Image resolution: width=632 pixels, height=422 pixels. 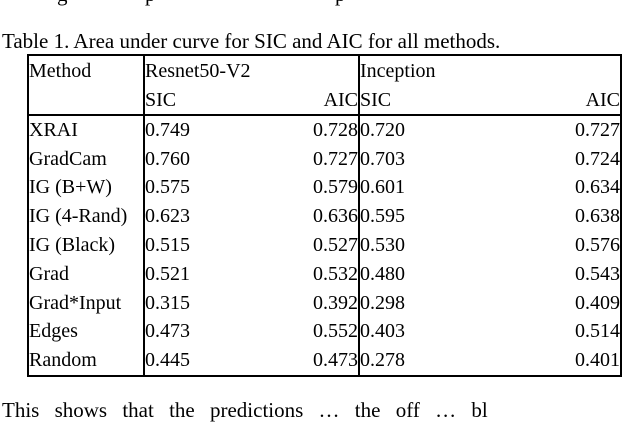 I want to click on auc-value: 0.638, so click(x=598, y=216).